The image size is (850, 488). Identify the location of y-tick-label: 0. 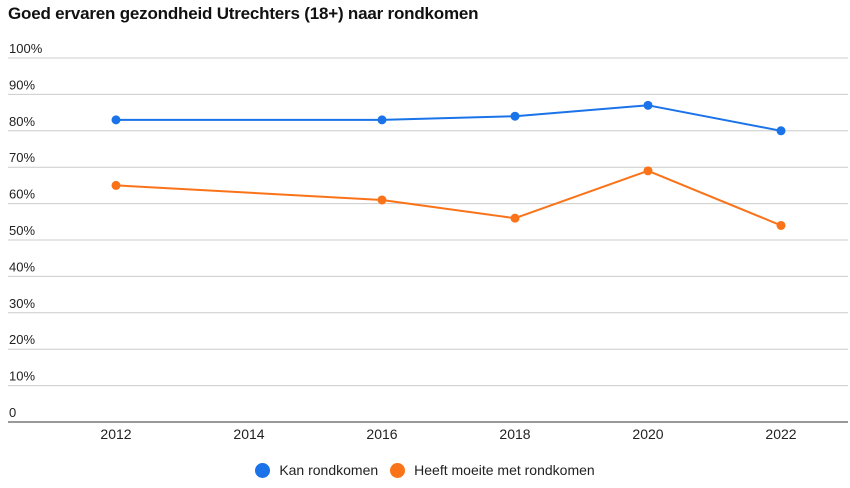
(12, 412).